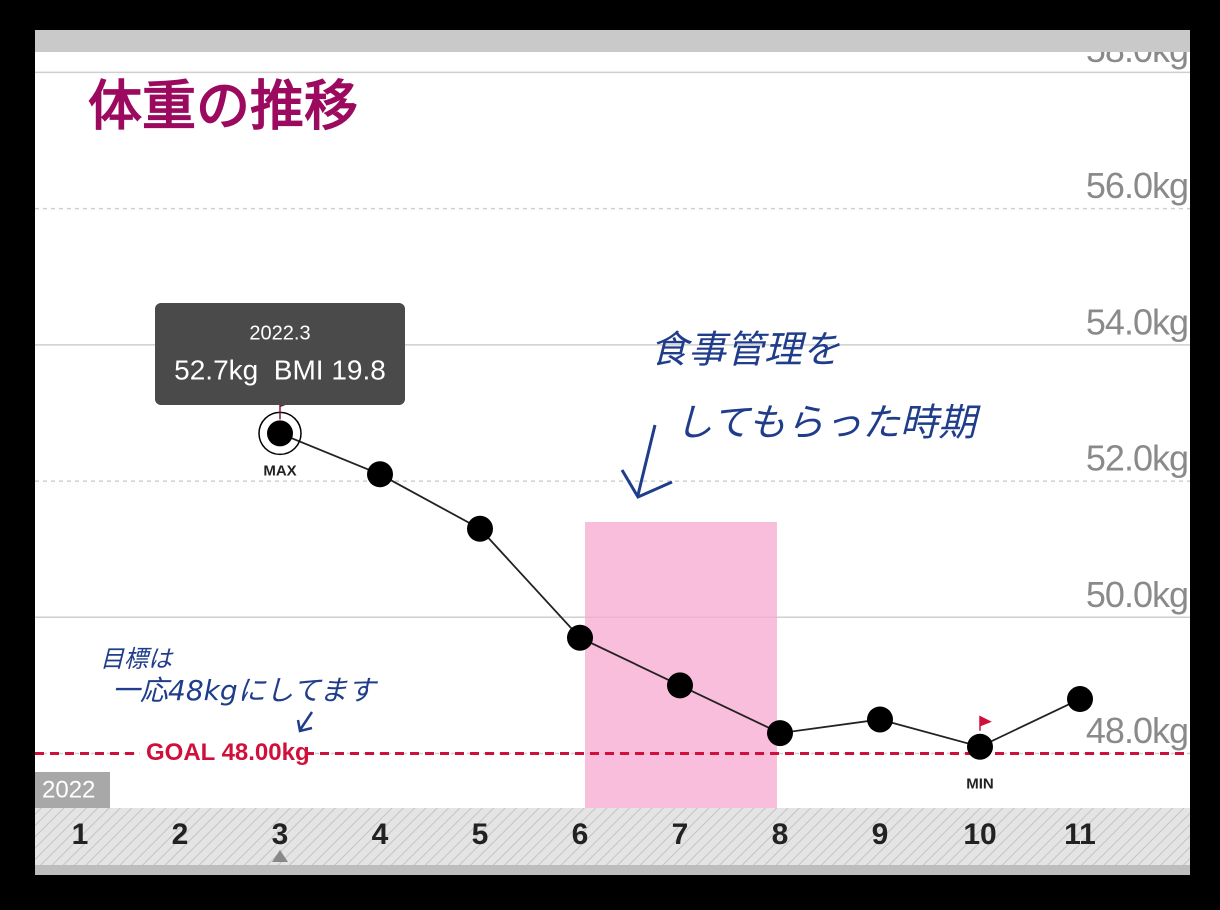 The width and height of the screenshot is (1220, 910). I want to click on y-tick-label: 52.0kg, so click(1137, 458).